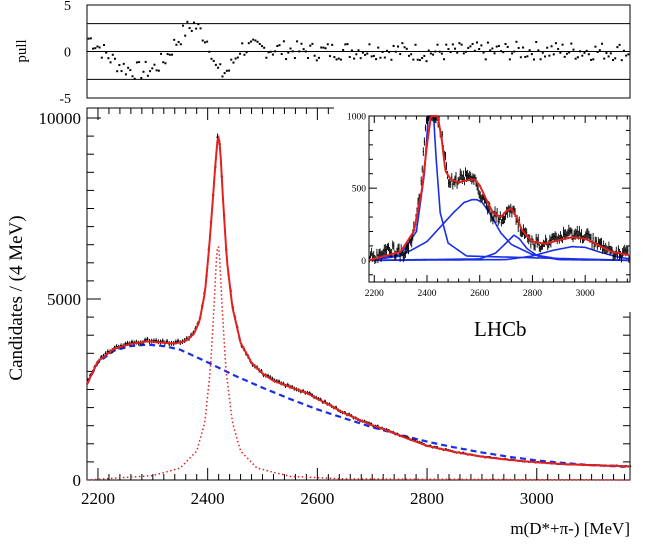  I want to click on inset-xtick-label: 2600, so click(479, 294).